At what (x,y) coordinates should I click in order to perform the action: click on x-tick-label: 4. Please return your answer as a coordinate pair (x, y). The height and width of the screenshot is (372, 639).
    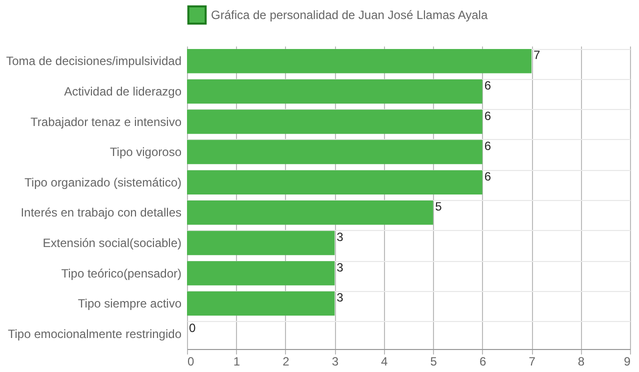
    Looking at the image, I should click on (384, 361).